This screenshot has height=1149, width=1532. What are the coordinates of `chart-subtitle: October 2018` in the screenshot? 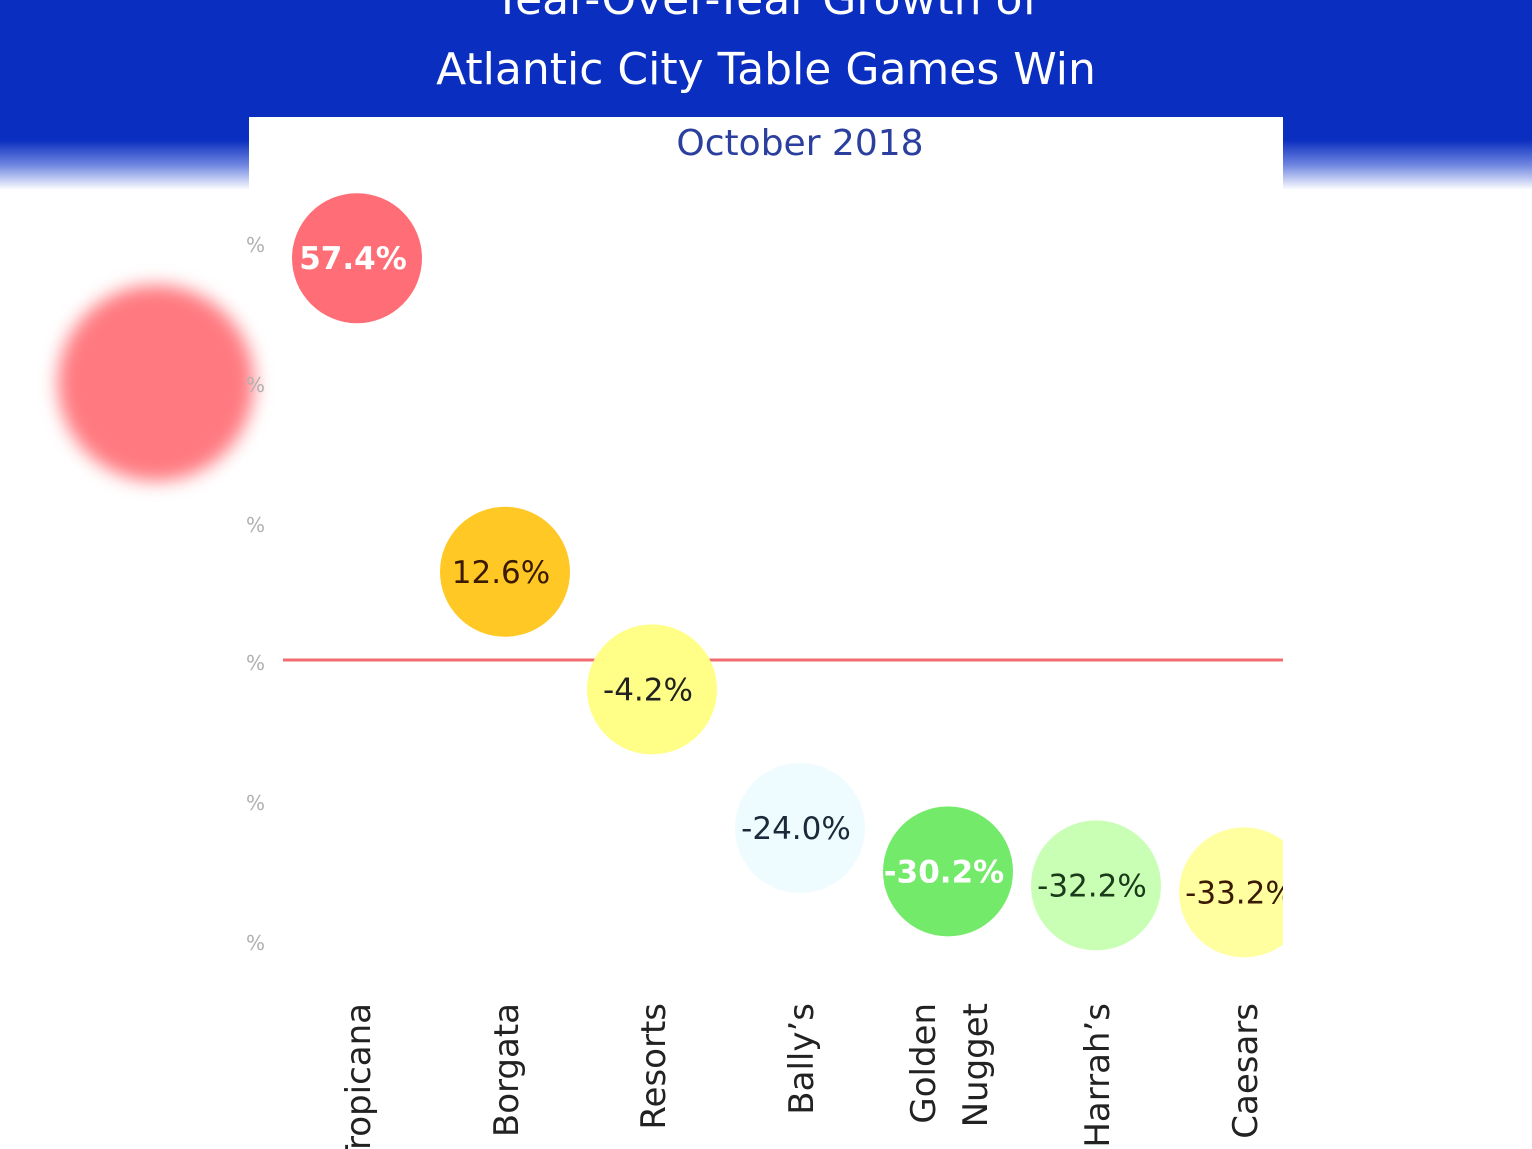 It's located at (800, 143).